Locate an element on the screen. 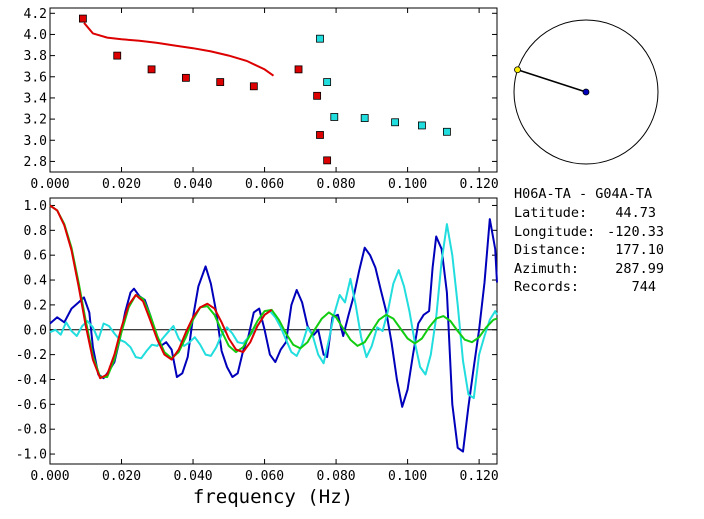 The width and height of the screenshot is (704, 519). top-red-curve is located at coordinates (179, 49).